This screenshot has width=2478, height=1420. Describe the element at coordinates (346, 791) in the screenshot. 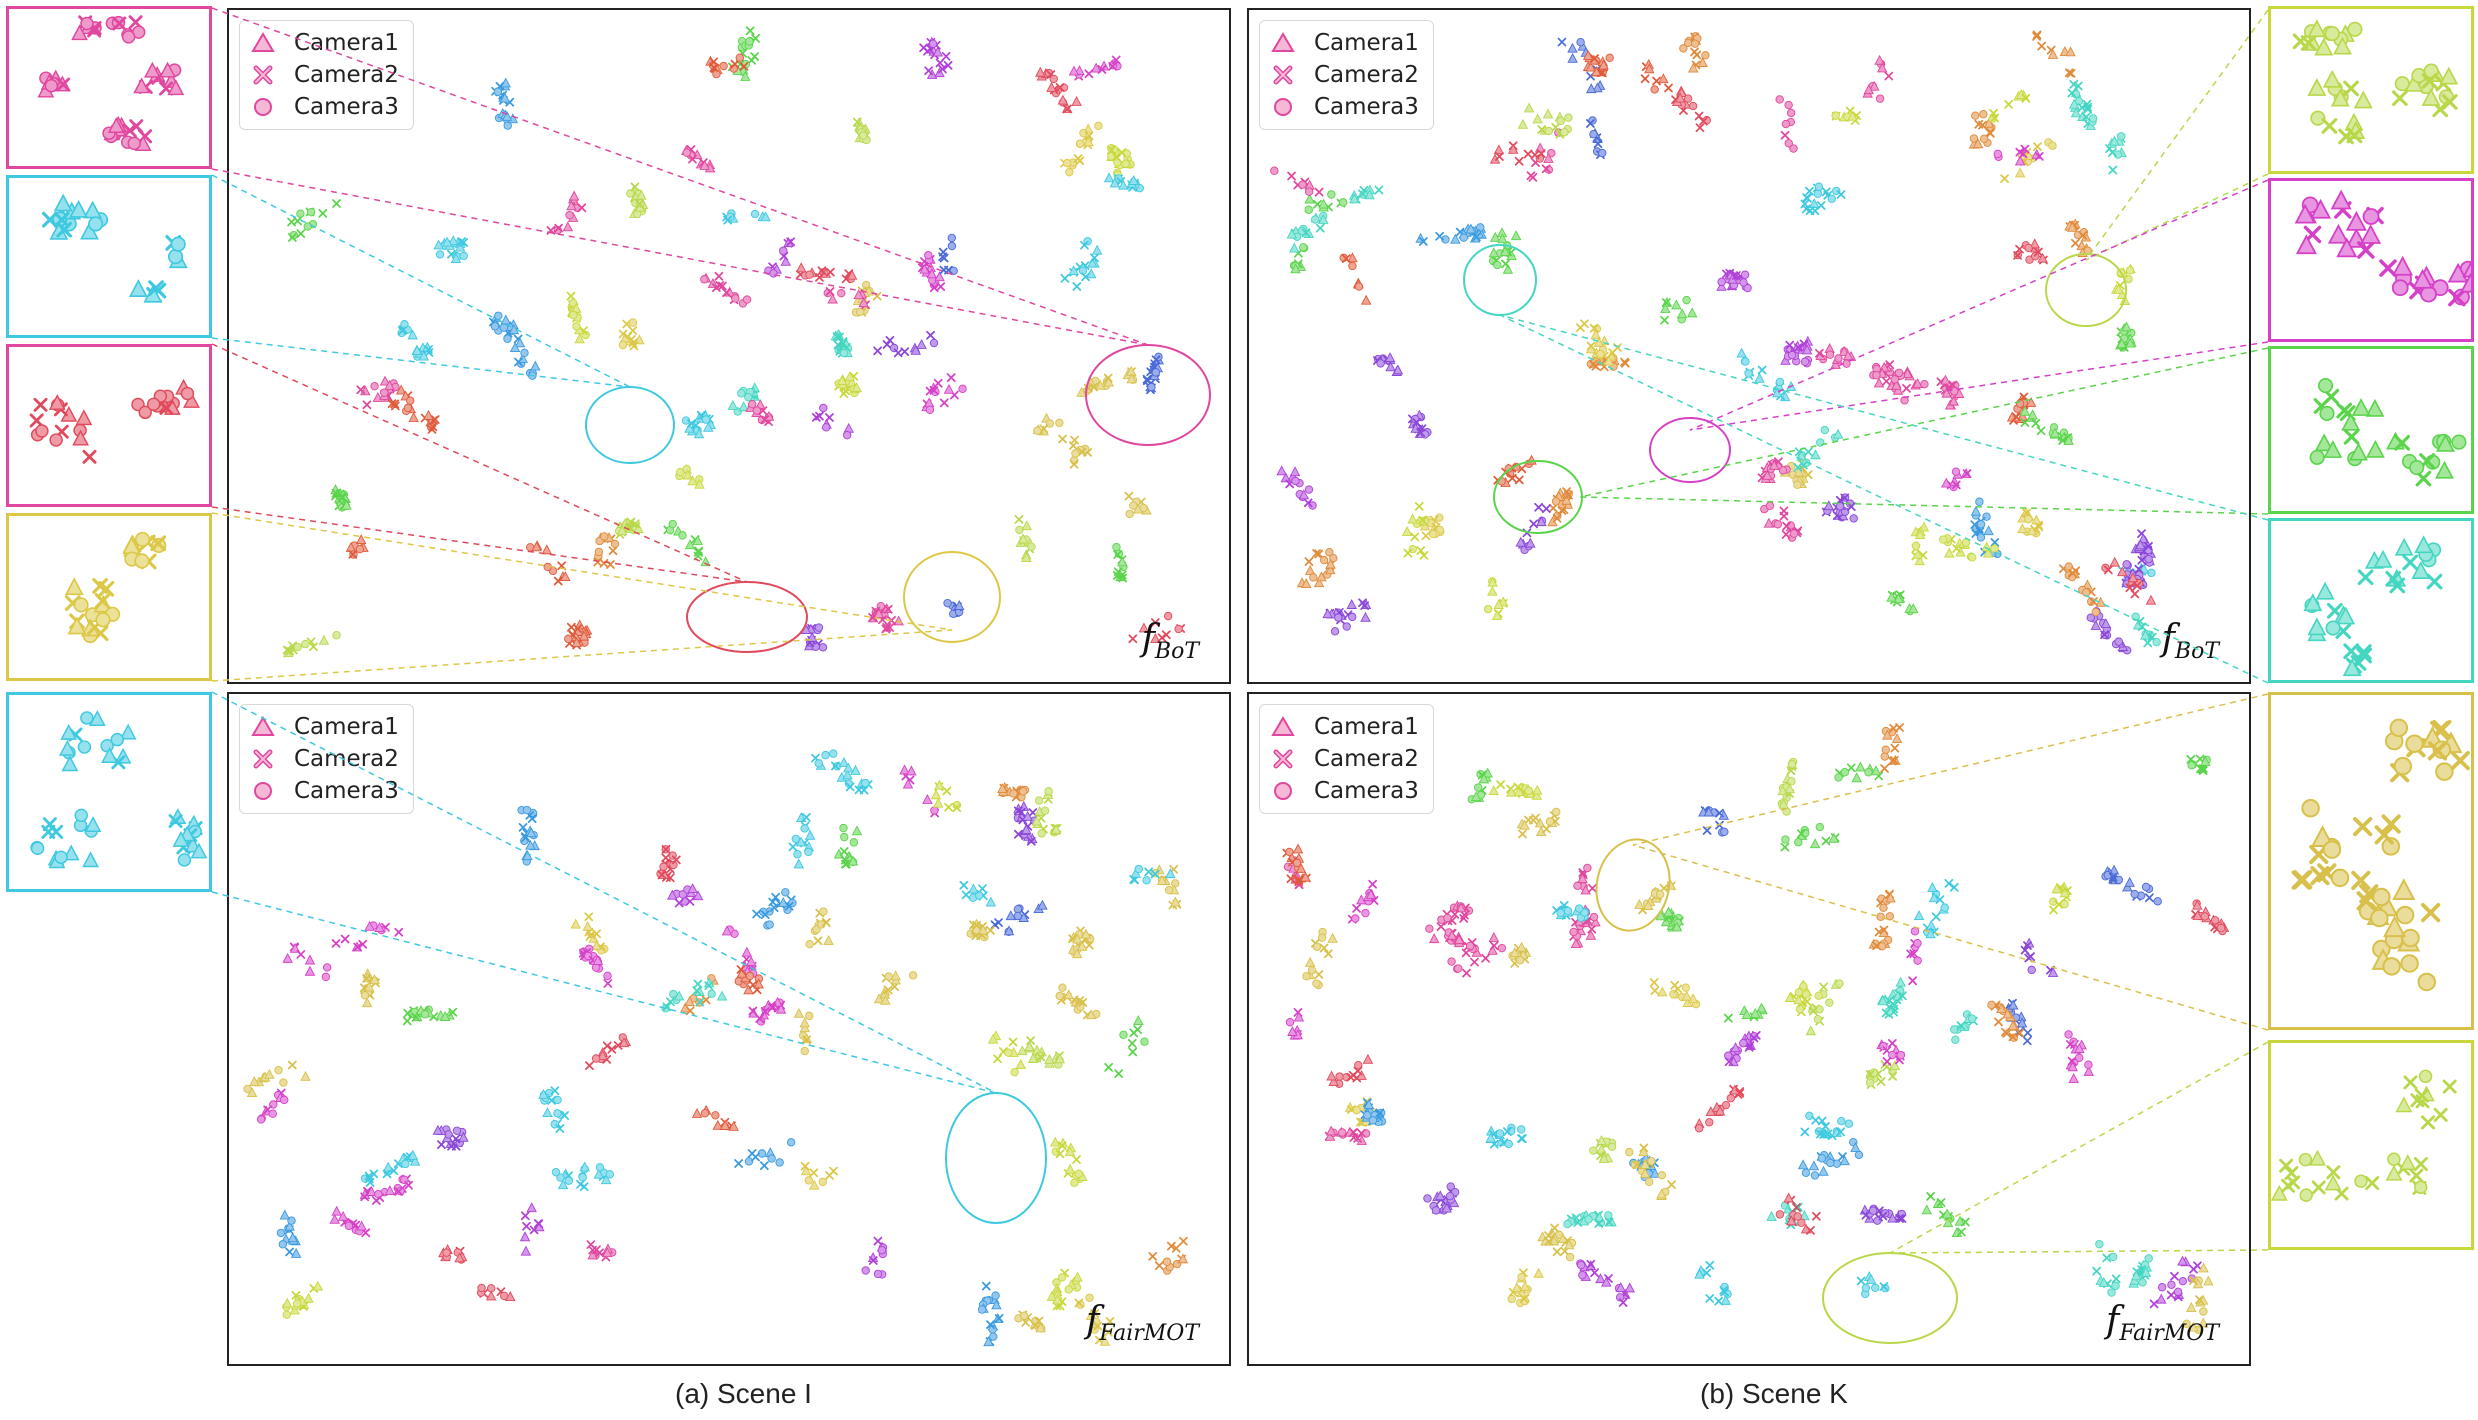

I see `legend-label: Camera3` at that location.